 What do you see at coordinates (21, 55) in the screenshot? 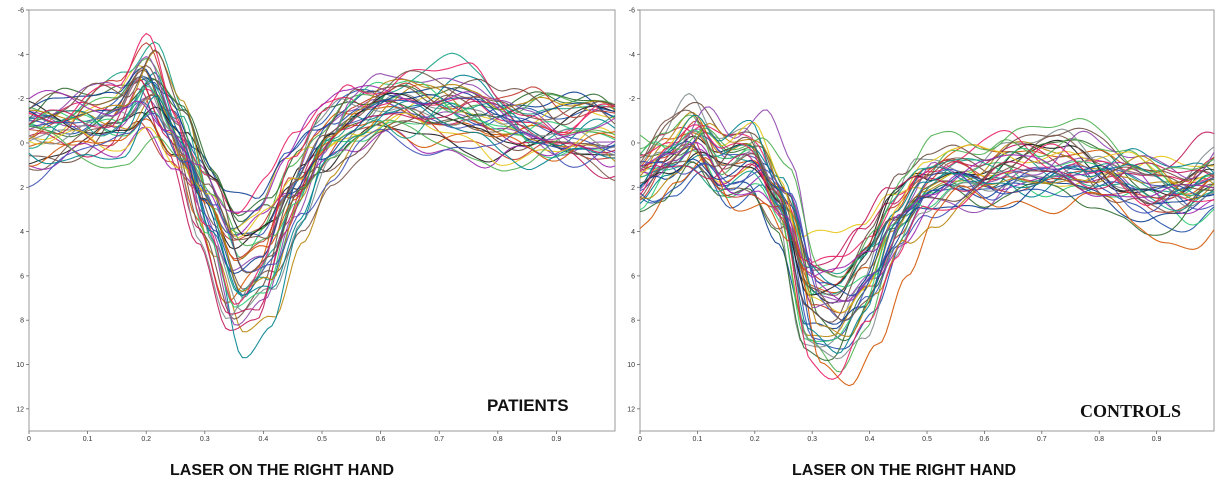
I see `patients-y-tick-label: -4` at bounding box center [21, 55].